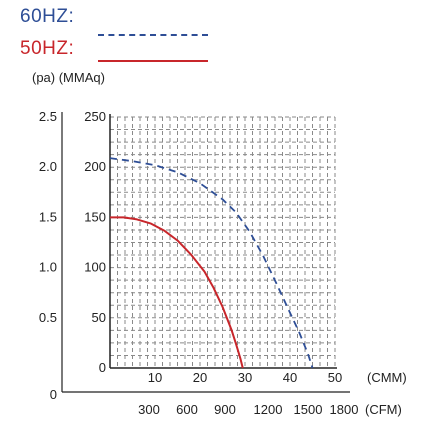 The height and width of the screenshot is (437, 437). Describe the element at coordinates (48, 116) in the screenshot. I see `y-tick-label-mmaq: 2.5` at that location.